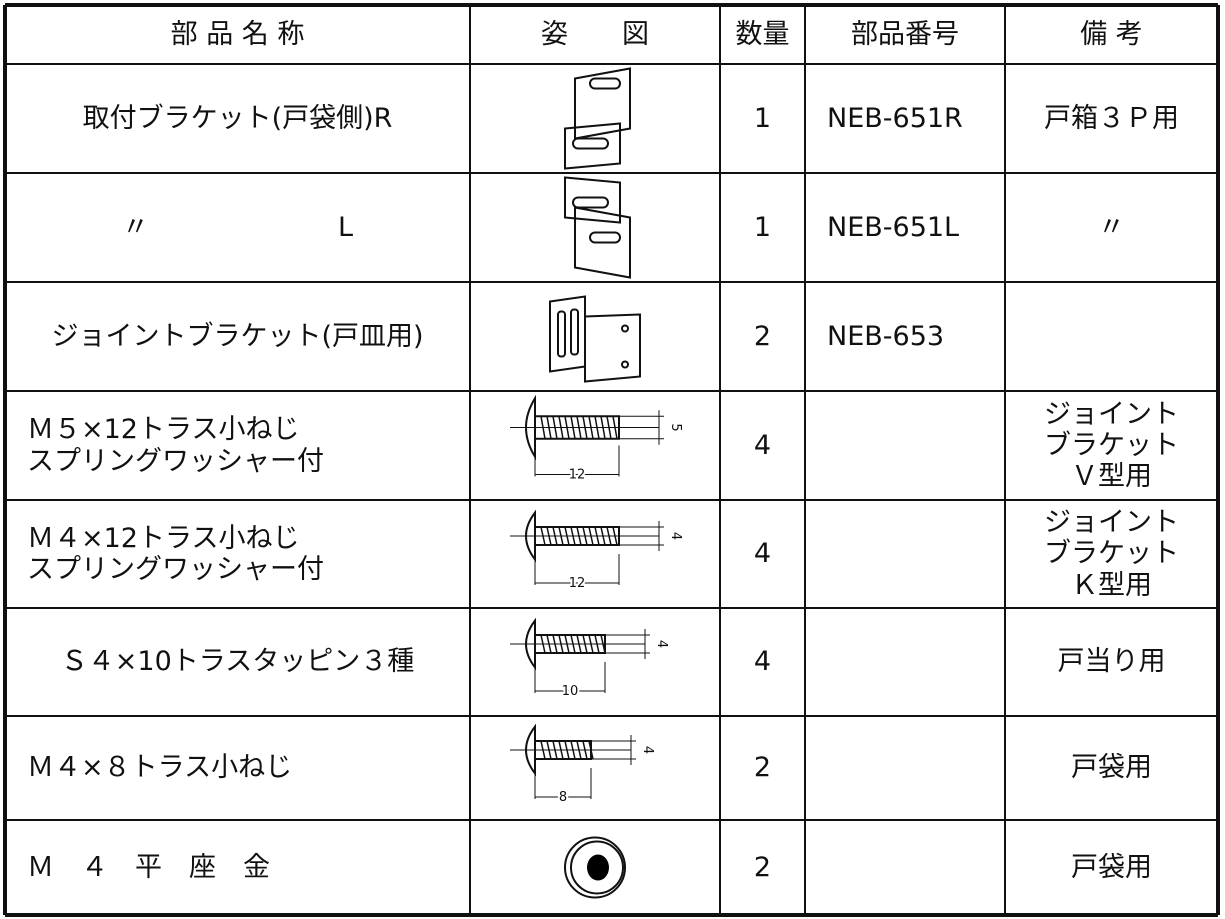 The height and width of the screenshot is (919, 1225). I want to click on cell-text: ジョイントブラケット(戸皿用), so click(237, 336).